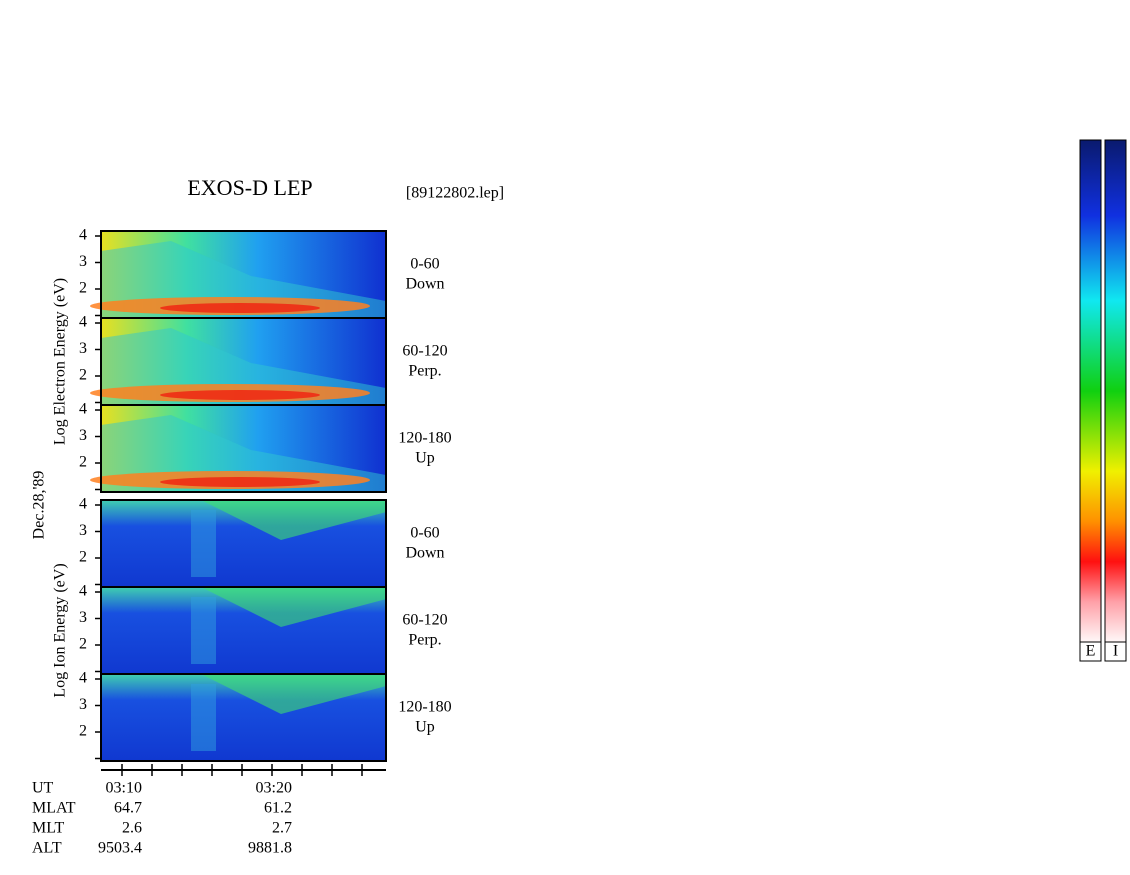 The height and width of the screenshot is (875, 1130). I want to click on footer-text: 64.7, so click(128, 808).